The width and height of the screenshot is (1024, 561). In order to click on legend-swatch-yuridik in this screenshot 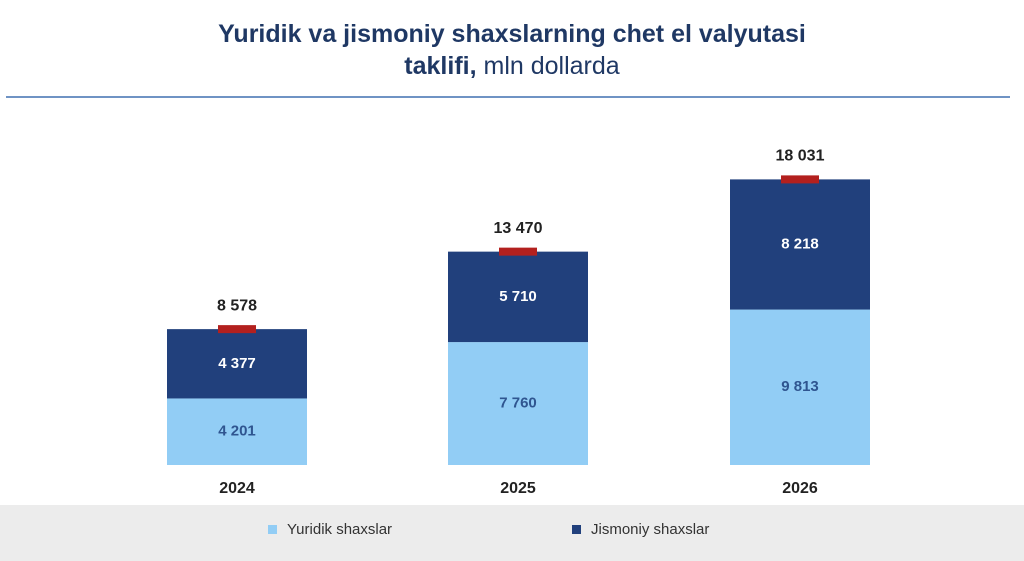, I will do `click(272, 529)`.